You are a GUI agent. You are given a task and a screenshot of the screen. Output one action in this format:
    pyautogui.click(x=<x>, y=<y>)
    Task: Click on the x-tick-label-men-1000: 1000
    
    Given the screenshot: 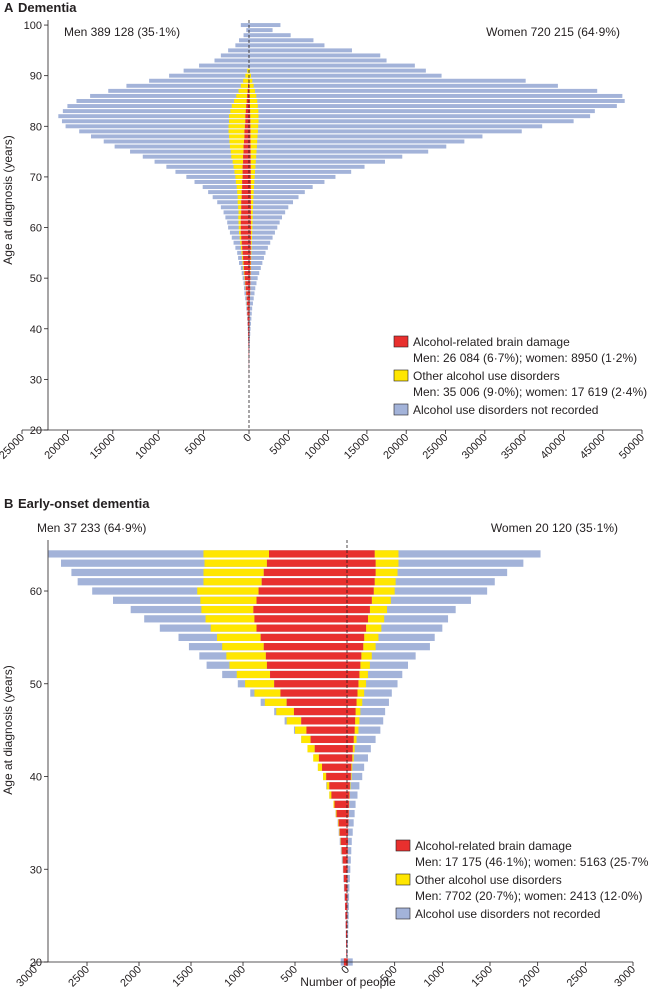 What is the action you would take?
    pyautogui.click(x=235, y=977)
    